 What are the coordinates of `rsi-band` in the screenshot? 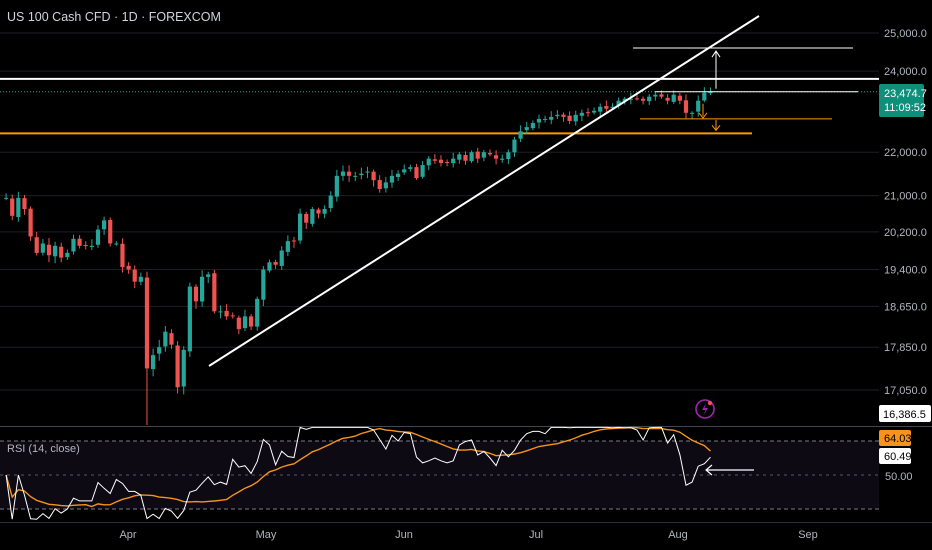 It's located at (439, 475).